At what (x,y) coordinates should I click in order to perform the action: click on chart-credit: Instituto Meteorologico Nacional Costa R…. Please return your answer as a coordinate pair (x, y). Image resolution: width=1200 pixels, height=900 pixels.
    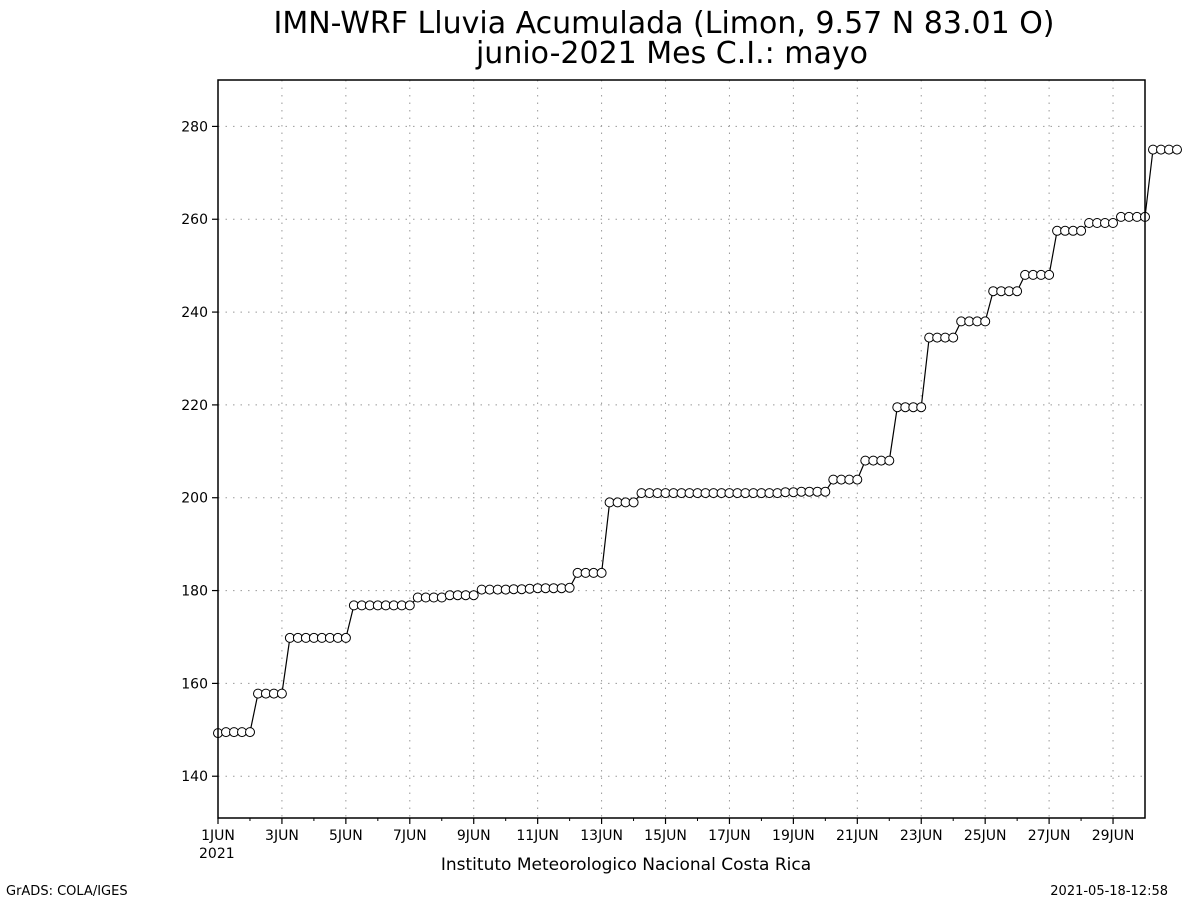
    Looking at the image, I should click on (626, 865).